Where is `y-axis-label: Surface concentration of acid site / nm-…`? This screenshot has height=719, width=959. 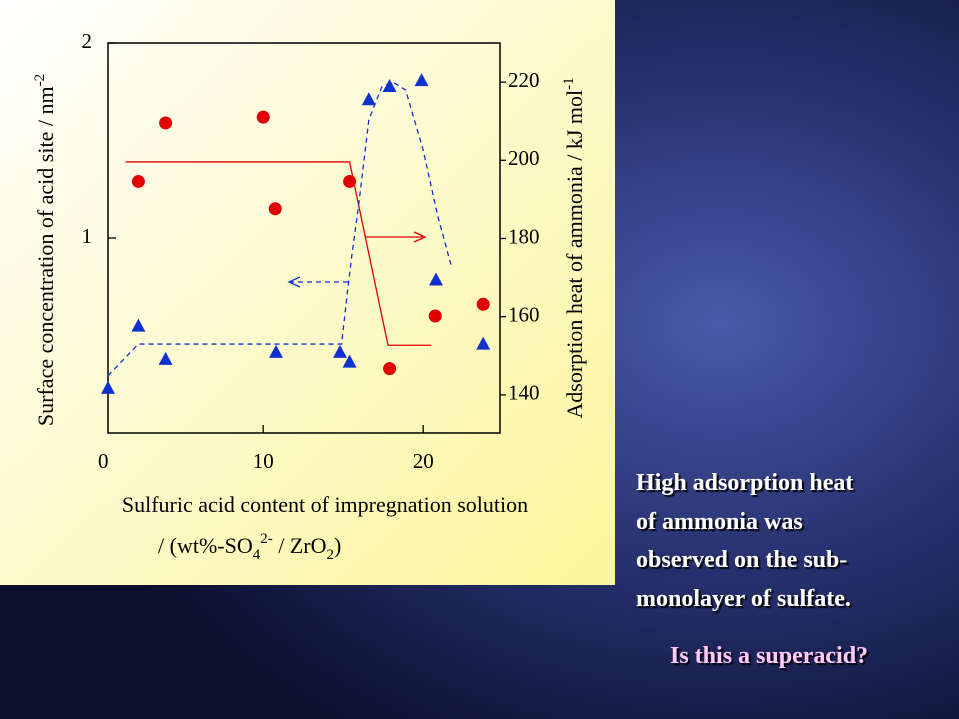 y-axis-label: Surface concentration of acid site / nm-… is located at coordinates (45, 250).